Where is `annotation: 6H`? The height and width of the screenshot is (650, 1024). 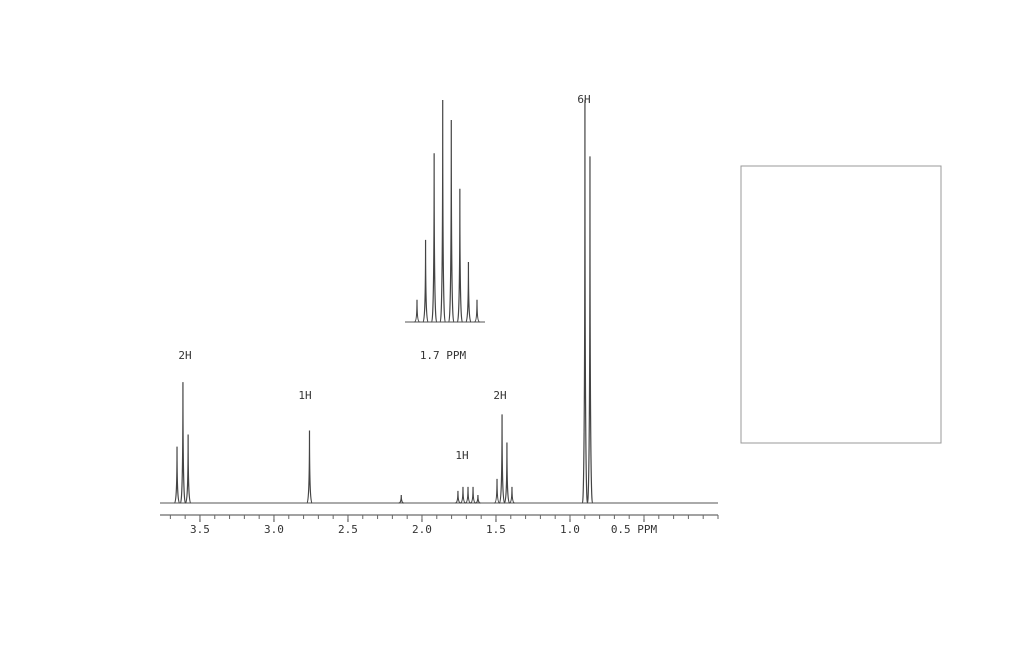 annotation: 6H is located at coordinates (583, 99).